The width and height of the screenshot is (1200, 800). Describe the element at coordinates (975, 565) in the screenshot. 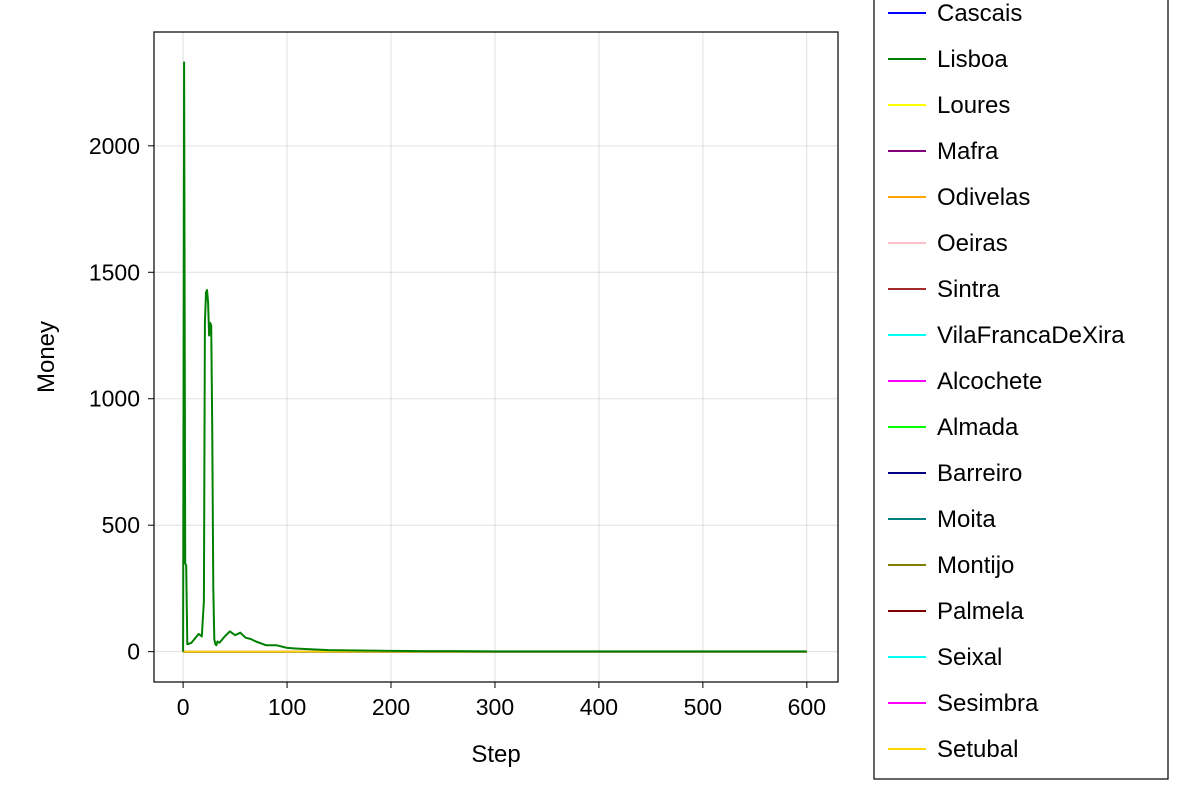

I see `legend-label: Montijo` at that location.